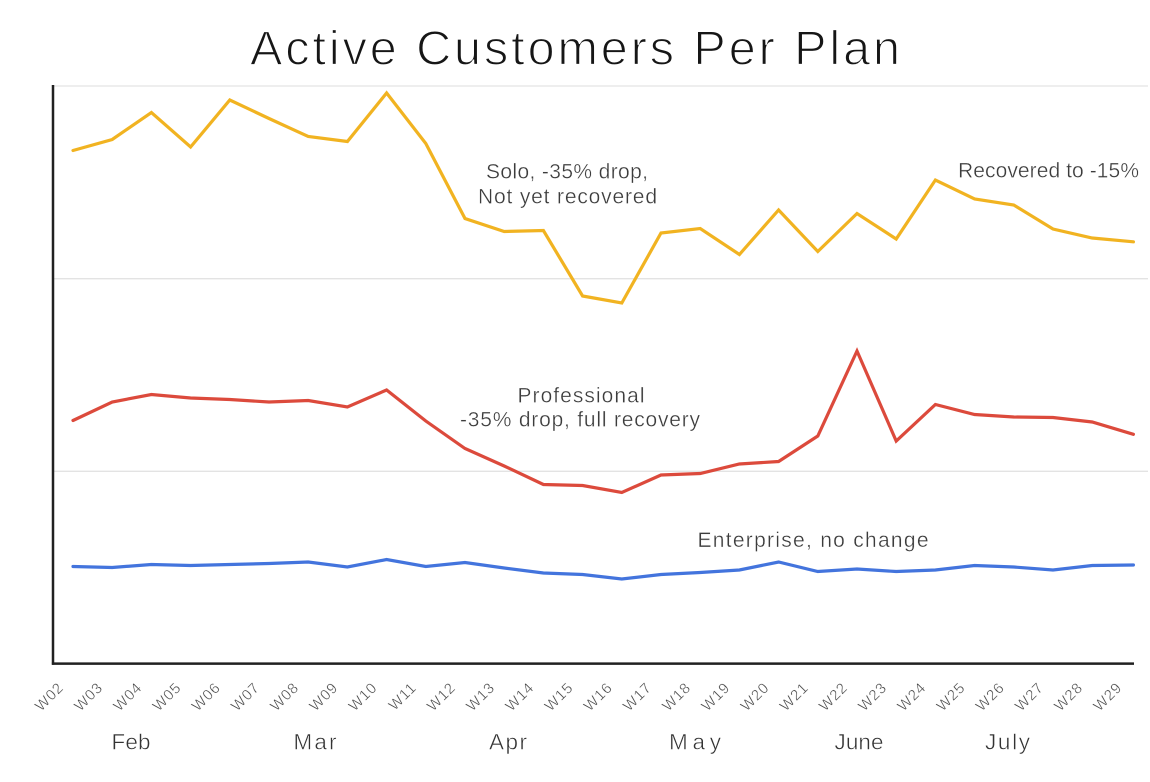 This screenshot has height=782, width=1150. What do you see at coordinates (695, 742) in the screenshot?
I see `svg-text: May` at bounding box center [695, 742].